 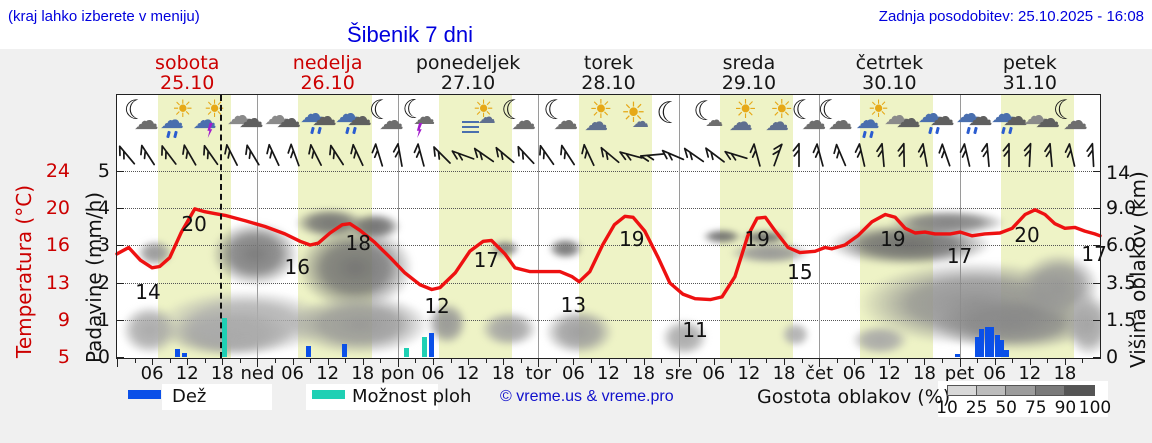 I want to click on day-name: sobota, so click(x=187, y=63).